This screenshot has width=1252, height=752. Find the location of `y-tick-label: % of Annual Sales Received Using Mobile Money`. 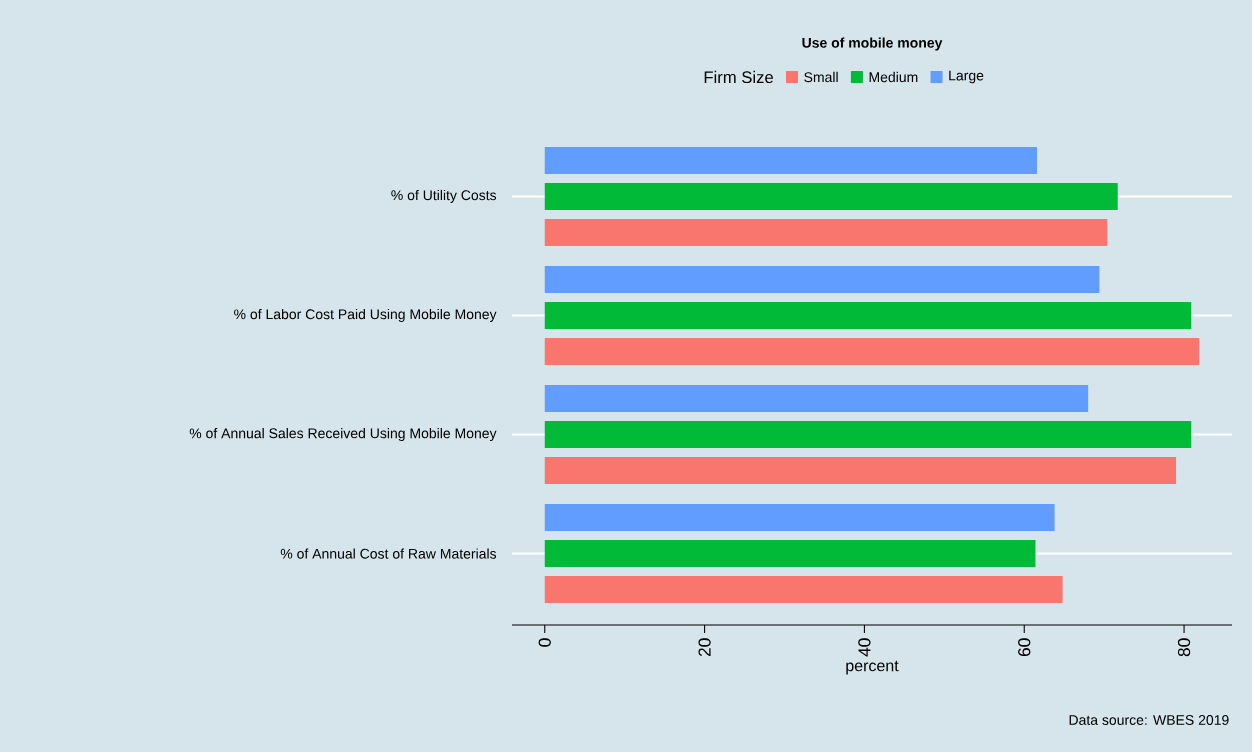

y-tick-label: % of Annual Sales Received Using Mobile Money is located at coordinates (343, 434).